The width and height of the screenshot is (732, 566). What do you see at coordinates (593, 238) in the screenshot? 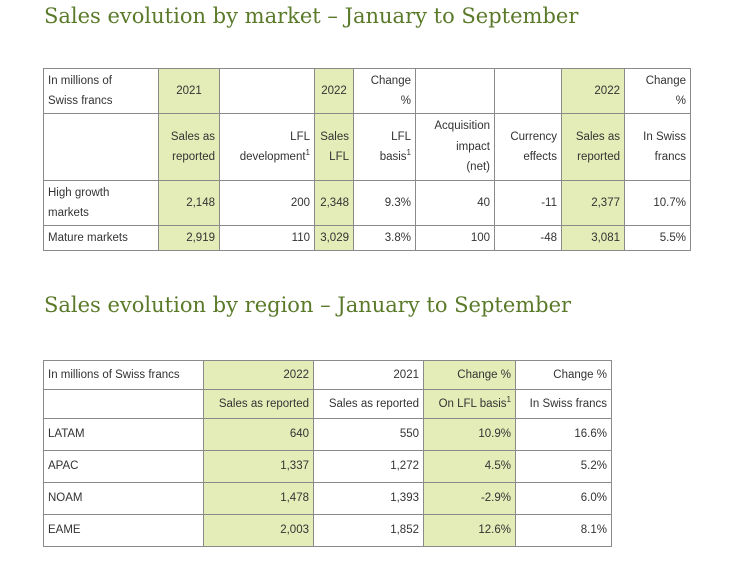
I see `value-2022: 3,081` at bounding box center [593, 238].